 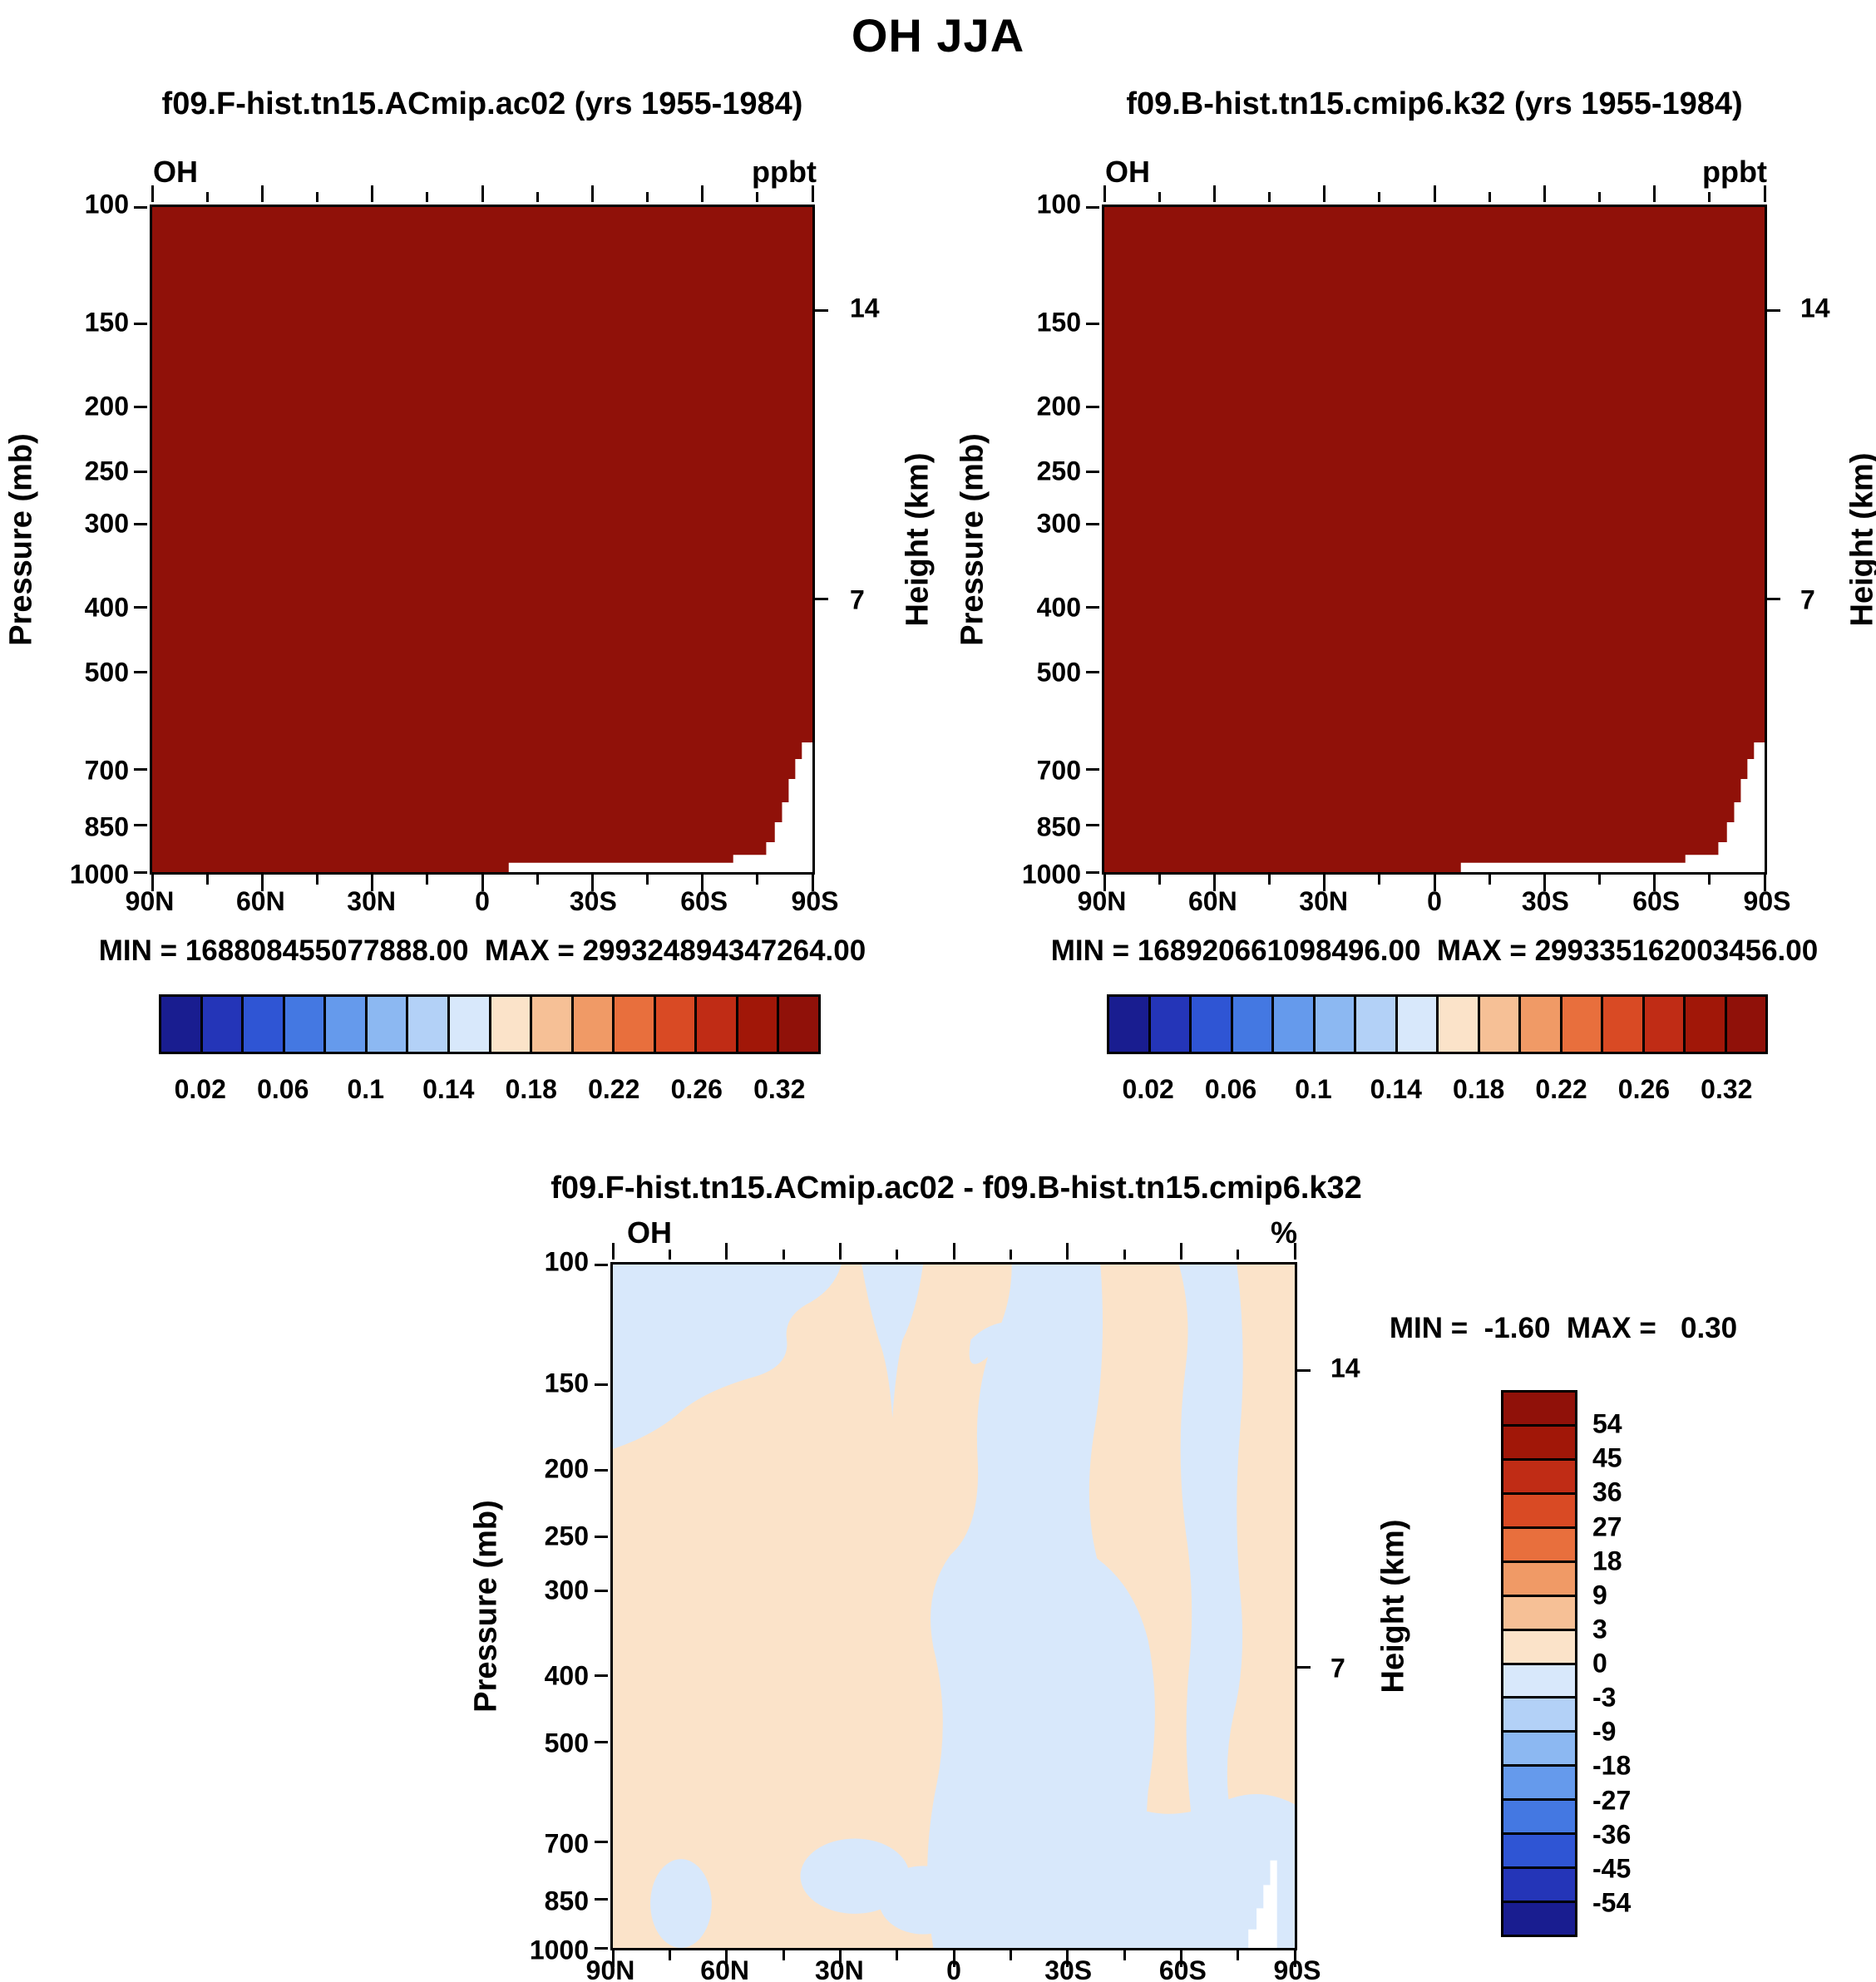 I want to click on colorbar-tick-label: 54, so click(x=1607, y=1423).